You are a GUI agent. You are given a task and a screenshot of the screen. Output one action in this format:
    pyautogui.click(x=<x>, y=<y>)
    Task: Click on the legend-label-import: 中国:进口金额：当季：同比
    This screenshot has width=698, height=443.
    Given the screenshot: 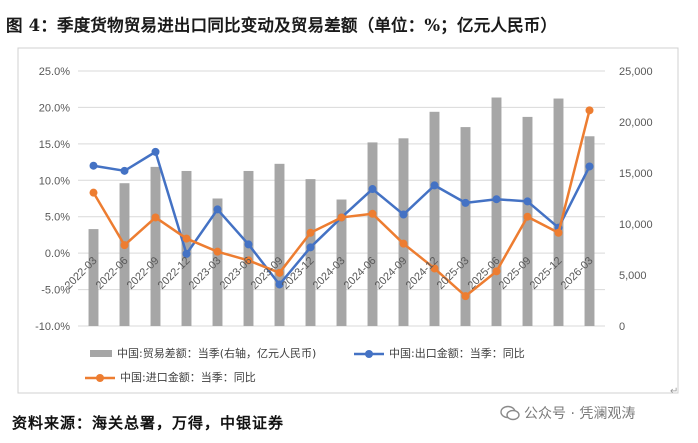 What is the action you would take?
    pyautogui.click(x=188, y=377)
    